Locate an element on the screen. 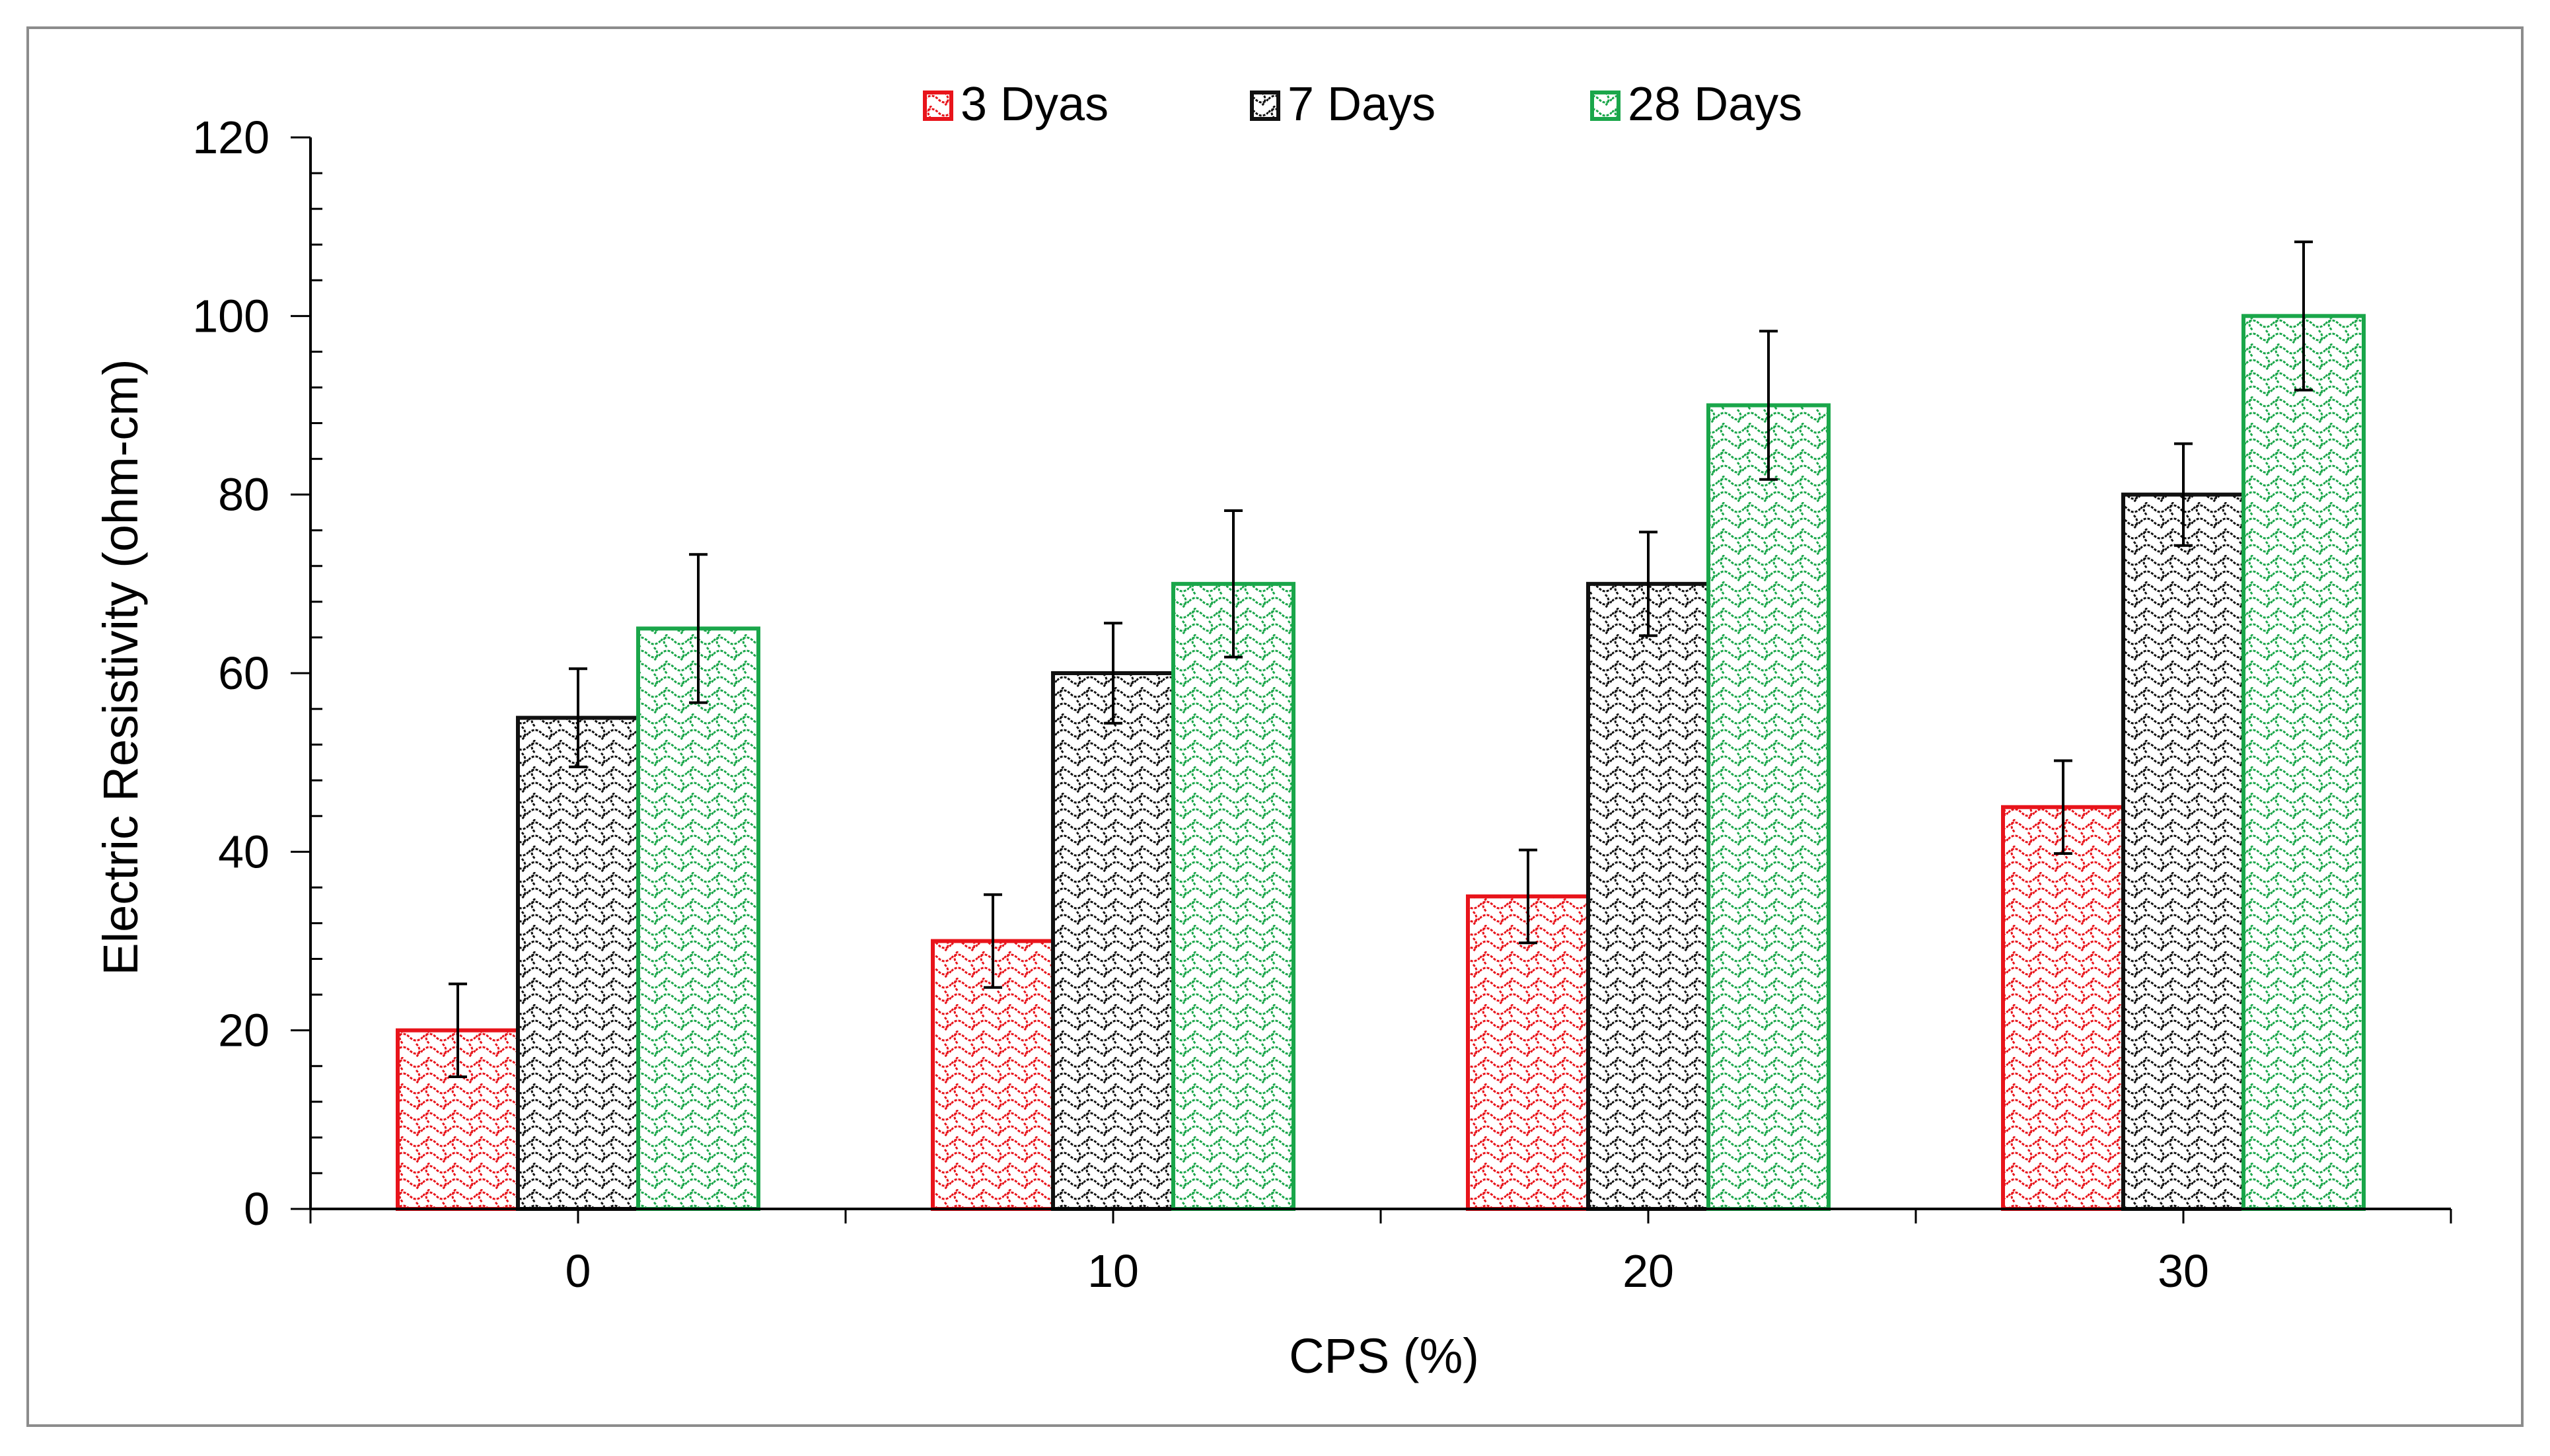  y-tick-label: 60 is located at coordinates (244, 673).